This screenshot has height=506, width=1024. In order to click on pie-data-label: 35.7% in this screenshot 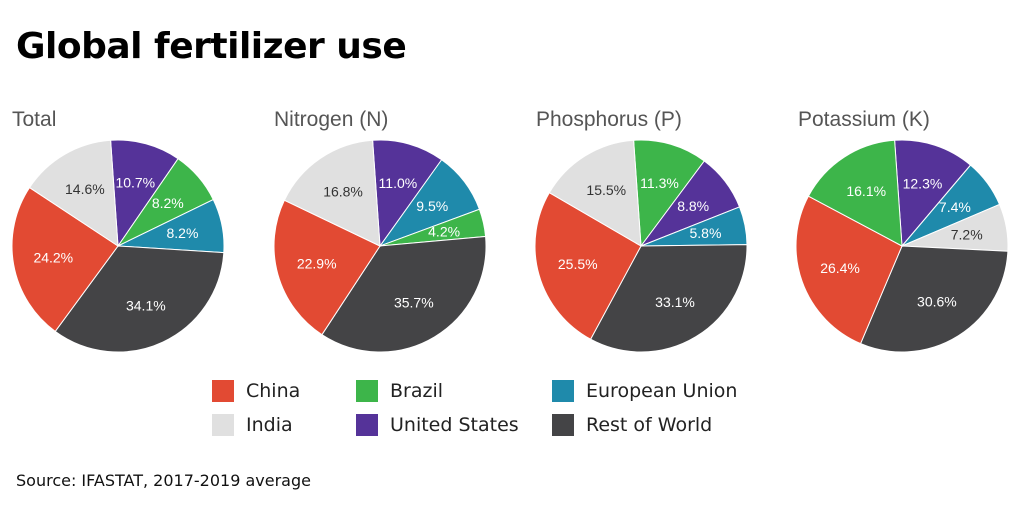, I will do `click(414, 302)`.